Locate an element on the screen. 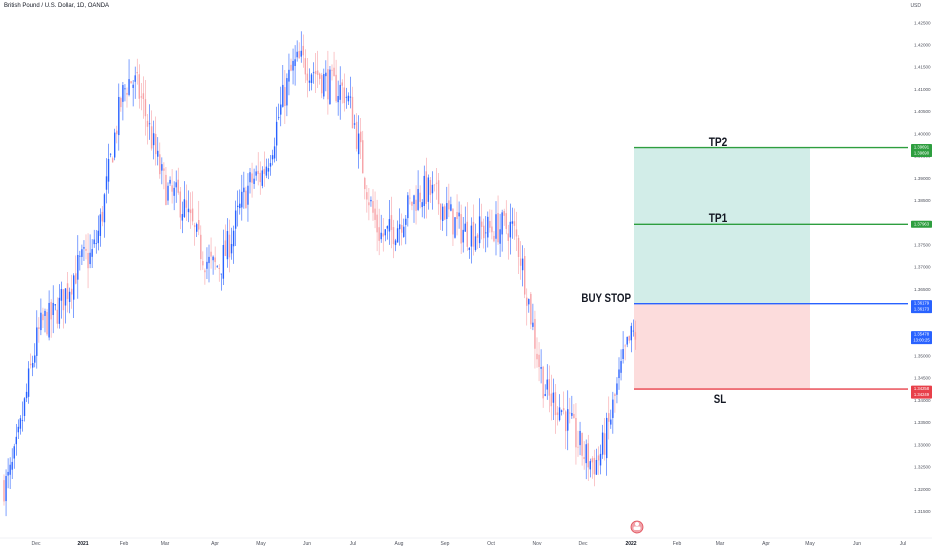 This screenshot has height=555, width=932. y-tick-label: 1.38500 is located at coordinates (922, 200).